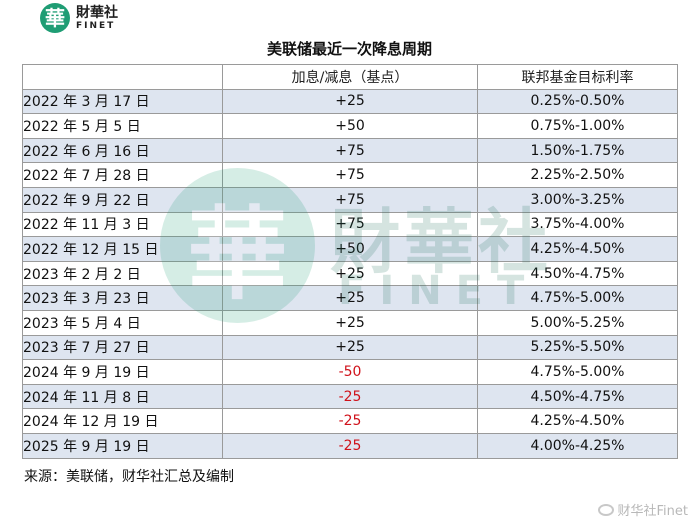  I want to click on finet-logo-en: FINET, so click(96, 25).